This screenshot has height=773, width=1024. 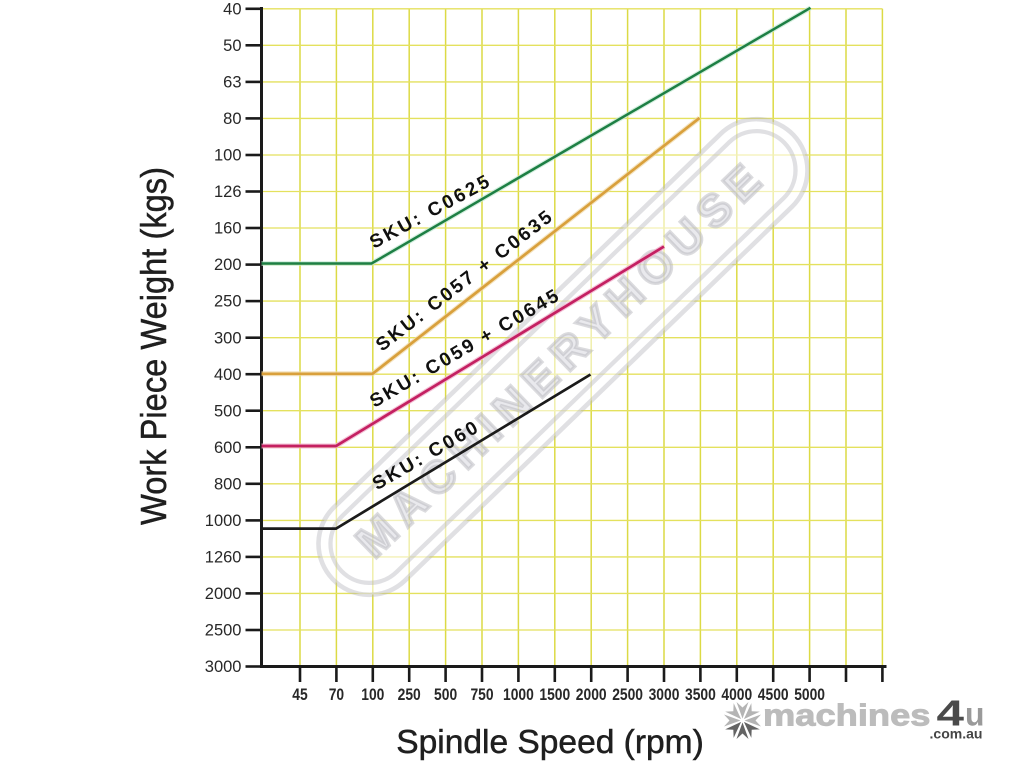 What do you see at coordinates (975, 714) in the screenshot?
I see `svg-text: u` at bounding box center [975, 714].